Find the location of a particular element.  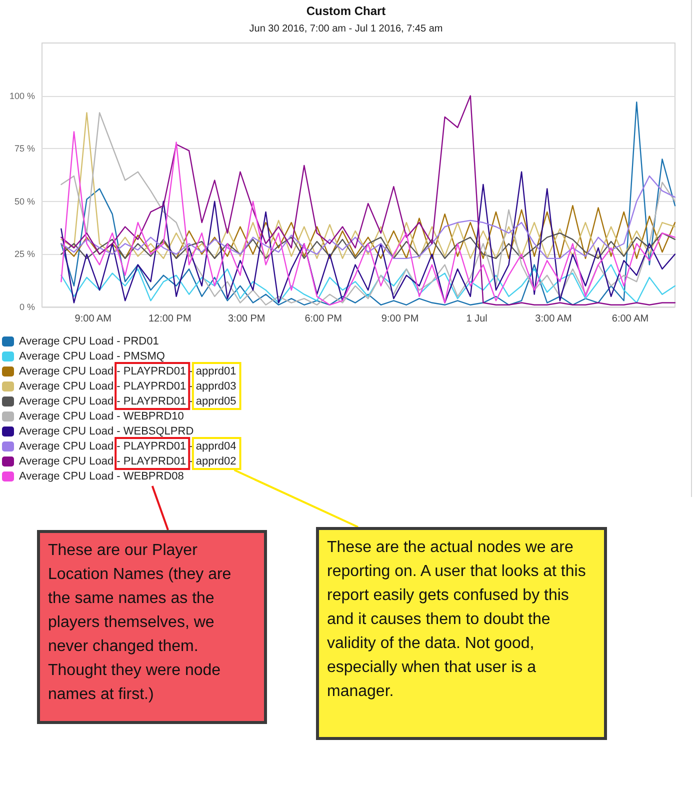

x-tick-label: 3:00 AM is located at coordinates (553, 319).